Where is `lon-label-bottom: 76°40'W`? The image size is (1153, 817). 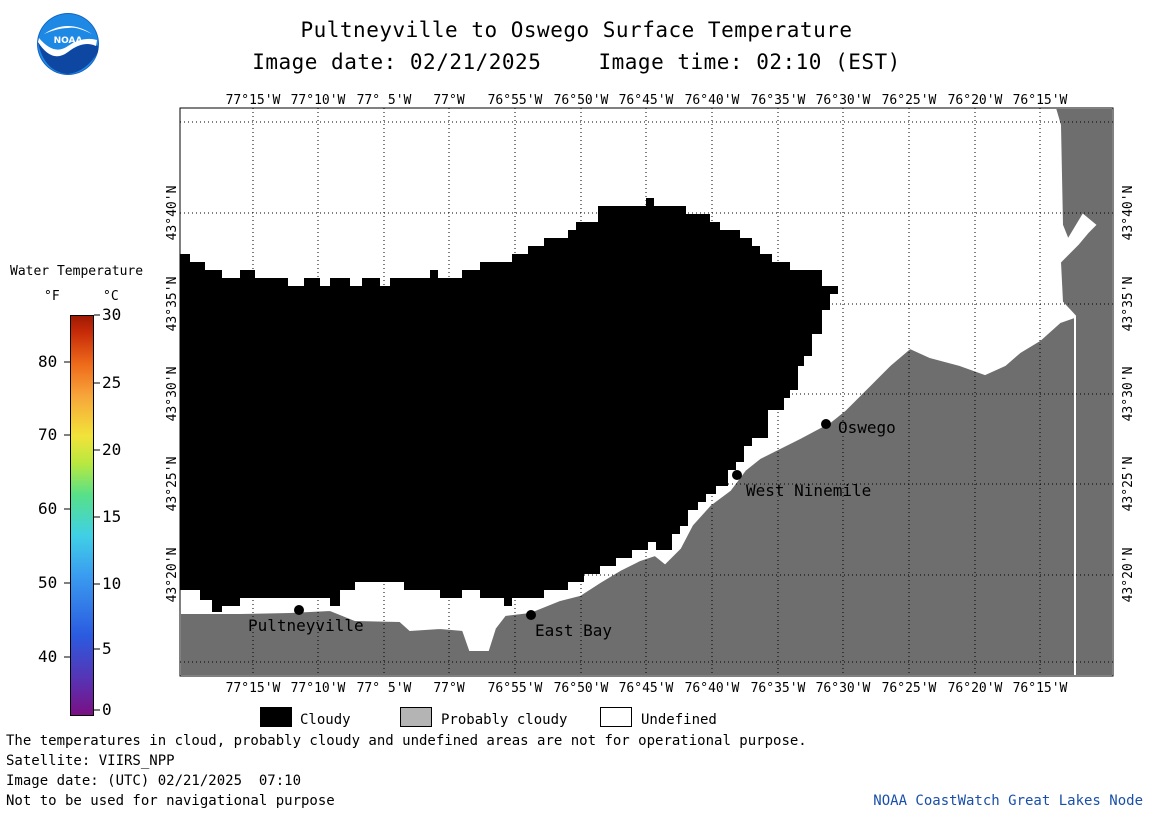
lon-label-bottom: 76°40'W is located at coordinates (712, 688).